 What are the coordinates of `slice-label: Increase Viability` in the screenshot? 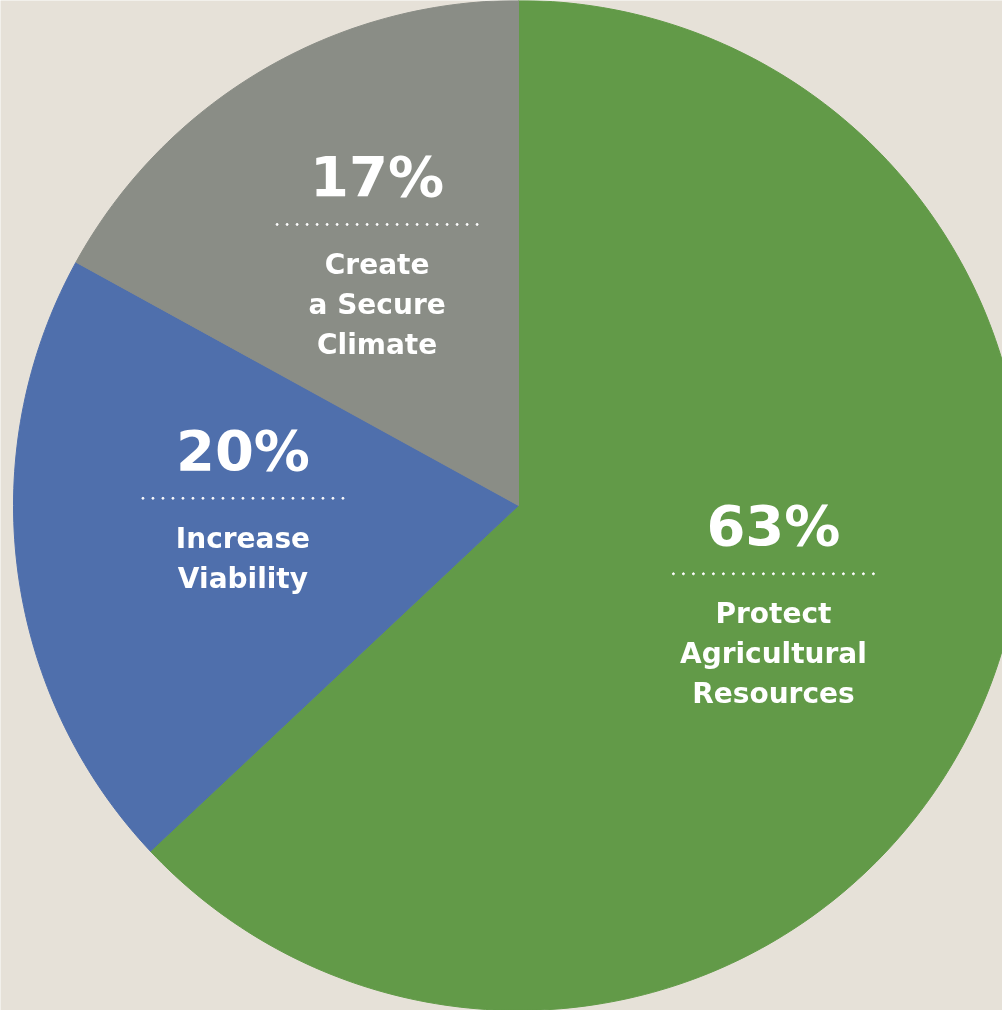 It's located at (243, 558).